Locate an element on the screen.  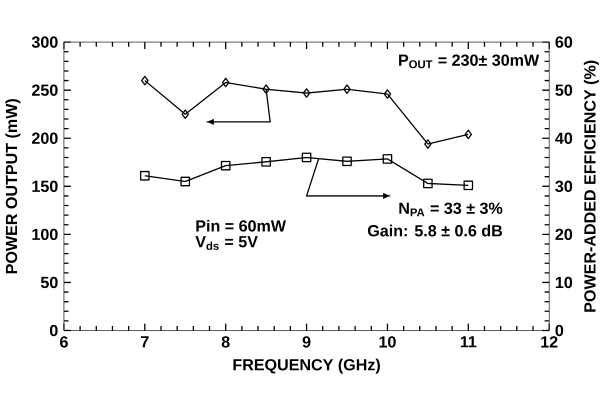
x-tick-label: 7 is located at coordinates (145, 342).